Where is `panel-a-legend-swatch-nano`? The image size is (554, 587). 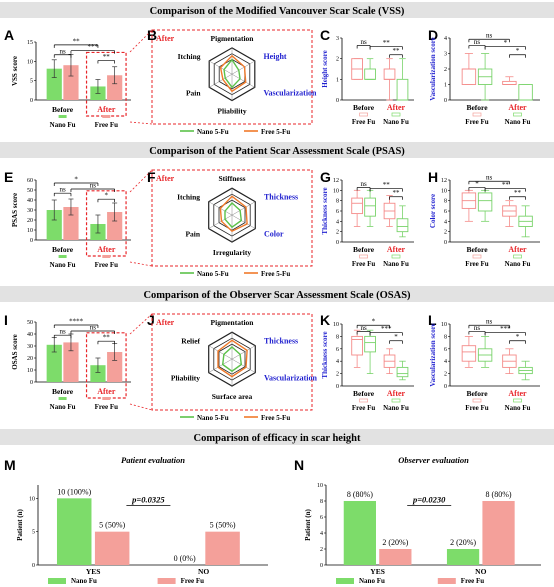
panel-a-legend-swatch-nano is located at coordinates (62, 116).